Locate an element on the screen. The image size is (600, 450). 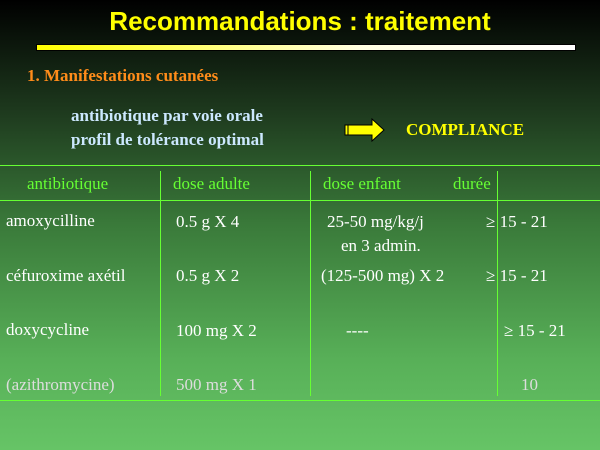
row-3-adult: 100 mg X 2 is located at coordinates (216, 330).